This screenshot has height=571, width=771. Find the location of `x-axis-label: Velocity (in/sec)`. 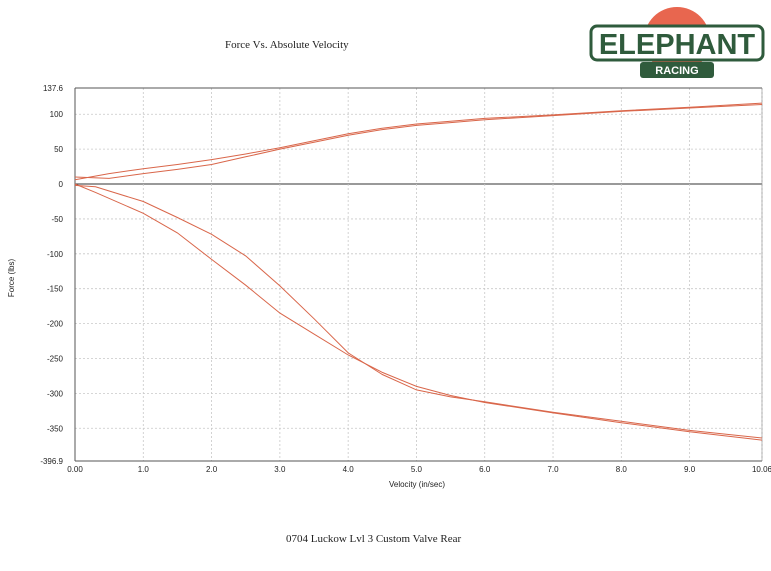

x-axis-label: Velocity (in/sec) is located at coordinates (417, 484).